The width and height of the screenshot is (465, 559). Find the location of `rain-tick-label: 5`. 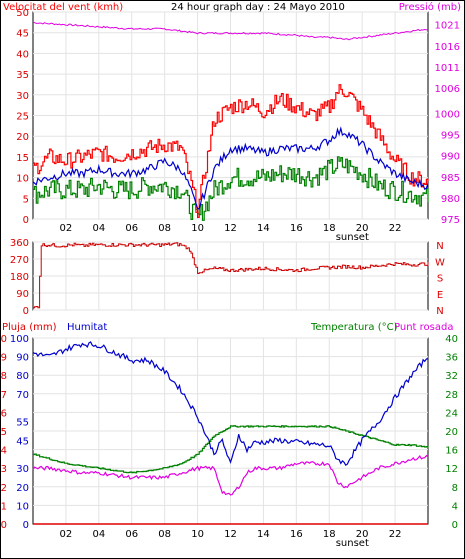

rain-tick-label: 5 is located at coordinates (4, 432).